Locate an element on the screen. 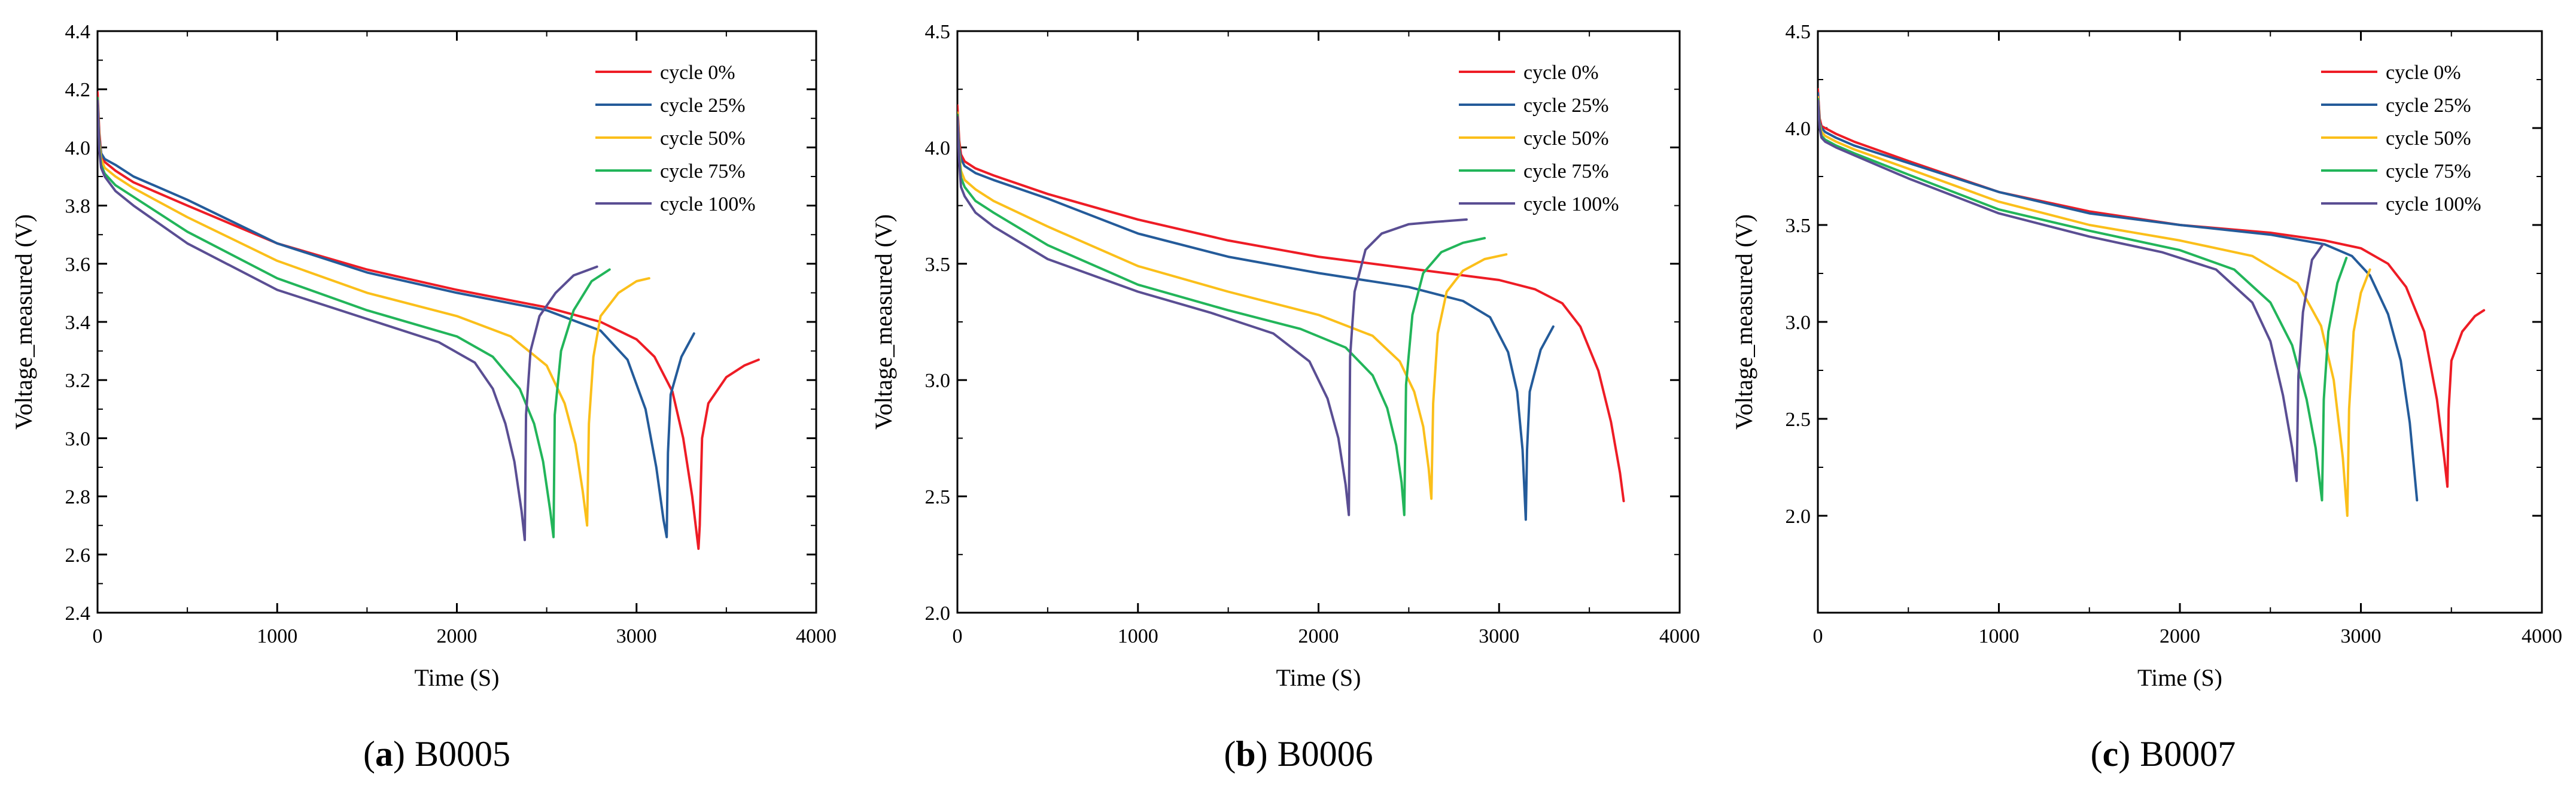 The height and width of the screenshot is (788, 2576). caption-letter: b is located at coordinates (1245, 754).